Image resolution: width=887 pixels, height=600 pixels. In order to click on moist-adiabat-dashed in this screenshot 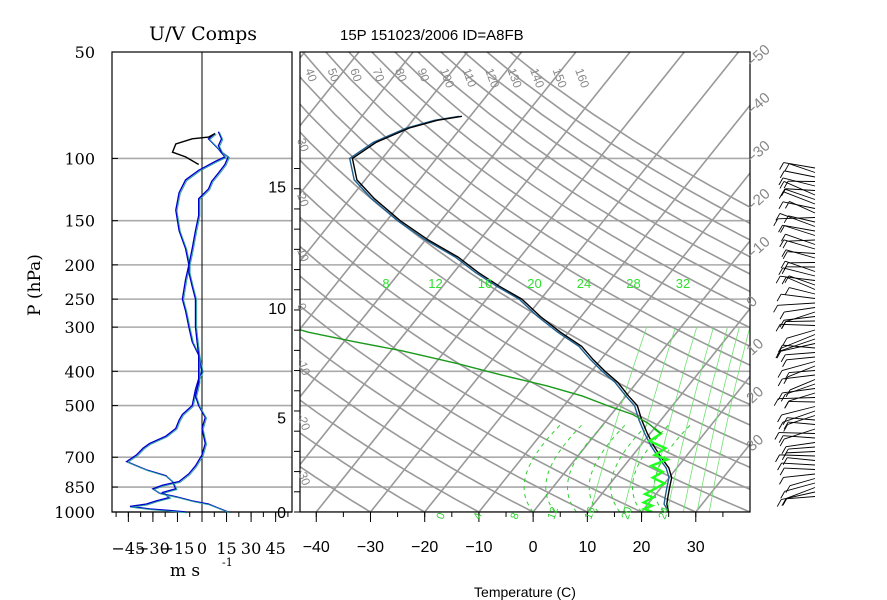, I will do `click(630, 467)`.